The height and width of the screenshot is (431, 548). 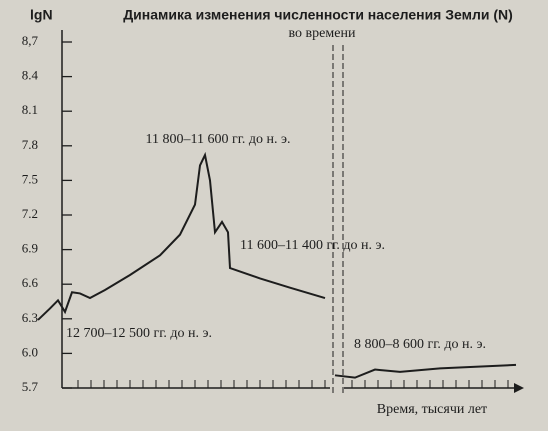 What do you see at coordinates (322, 33) in the screenshot?
I see `chart-subtitle: во времени` at bounding box center [322, 33].